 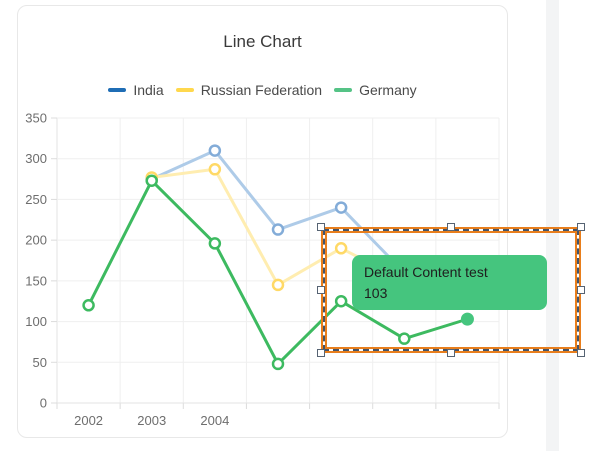 What do you see at coordinates (376, 293) in the screenshot?
I see `annotation-text-line-2: 103` at bounding box center [376, 293].